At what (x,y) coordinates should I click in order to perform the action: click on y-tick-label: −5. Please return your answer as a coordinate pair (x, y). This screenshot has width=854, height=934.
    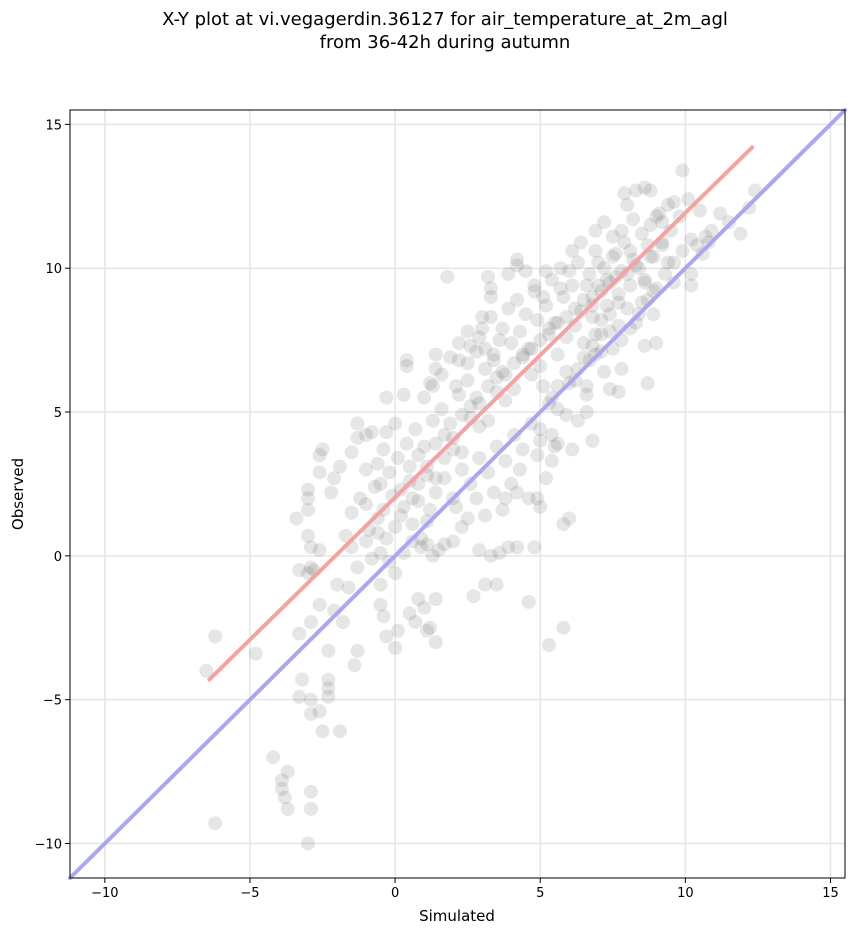
    Looking at the image, I should click on (52, 701).